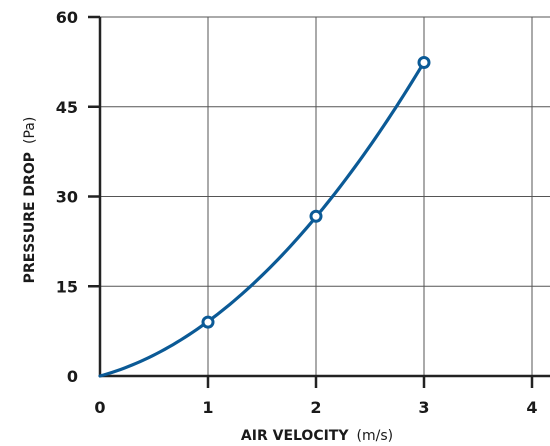  Describe the element at coordinates (30, 217) in the screenshot. I see `y-axis-label-bold: PRESSURE DROP` at that location.